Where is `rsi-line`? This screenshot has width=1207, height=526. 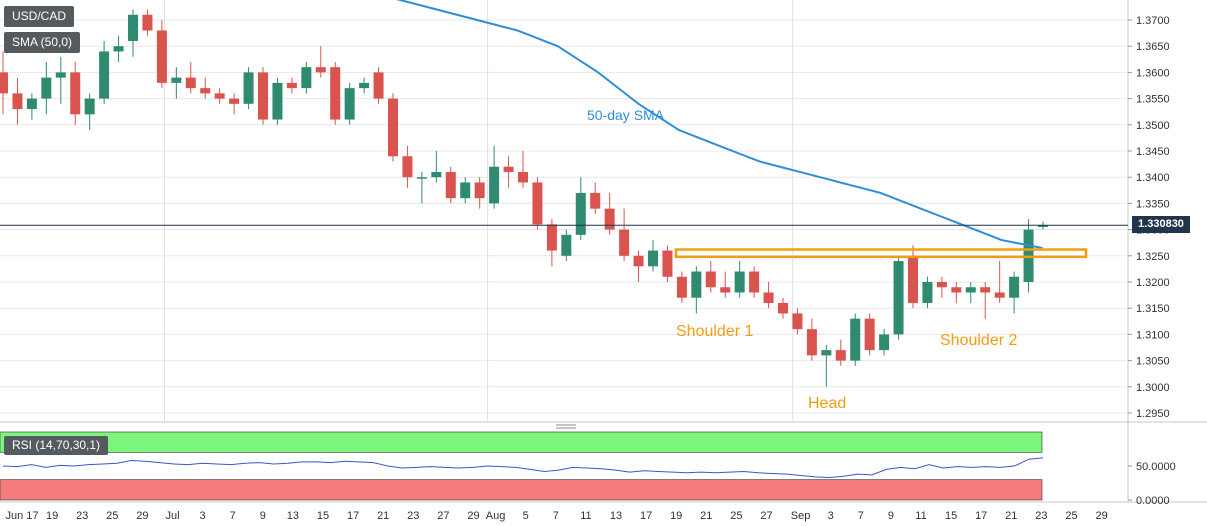 rsi-line is located at coordinates (523, 468).